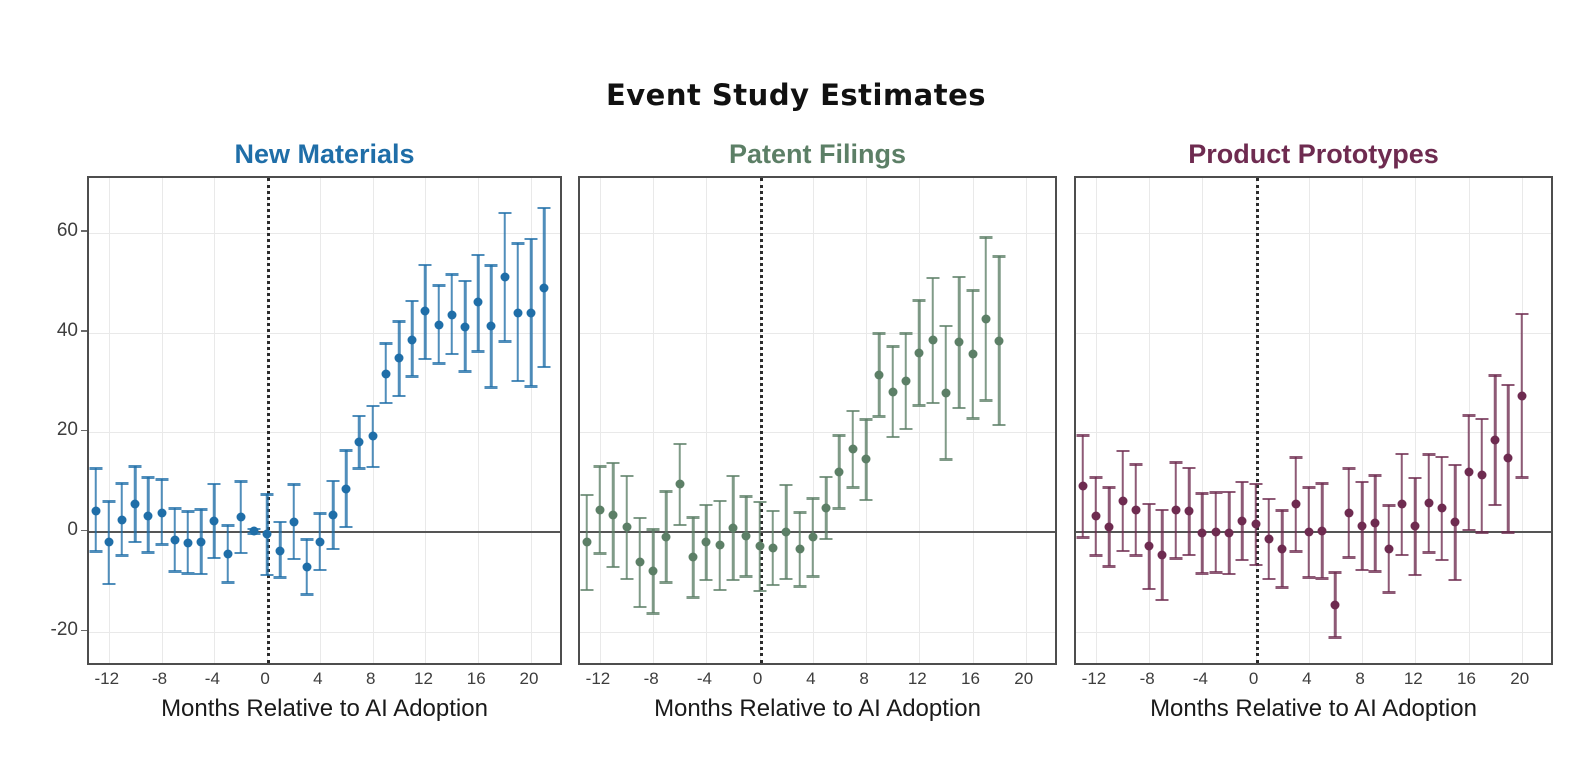 This screenshot has height=776, width=1592. Describe the element at coordinates (212, 678) in the screenshot. I see `x-tick-label: -4` at that location.